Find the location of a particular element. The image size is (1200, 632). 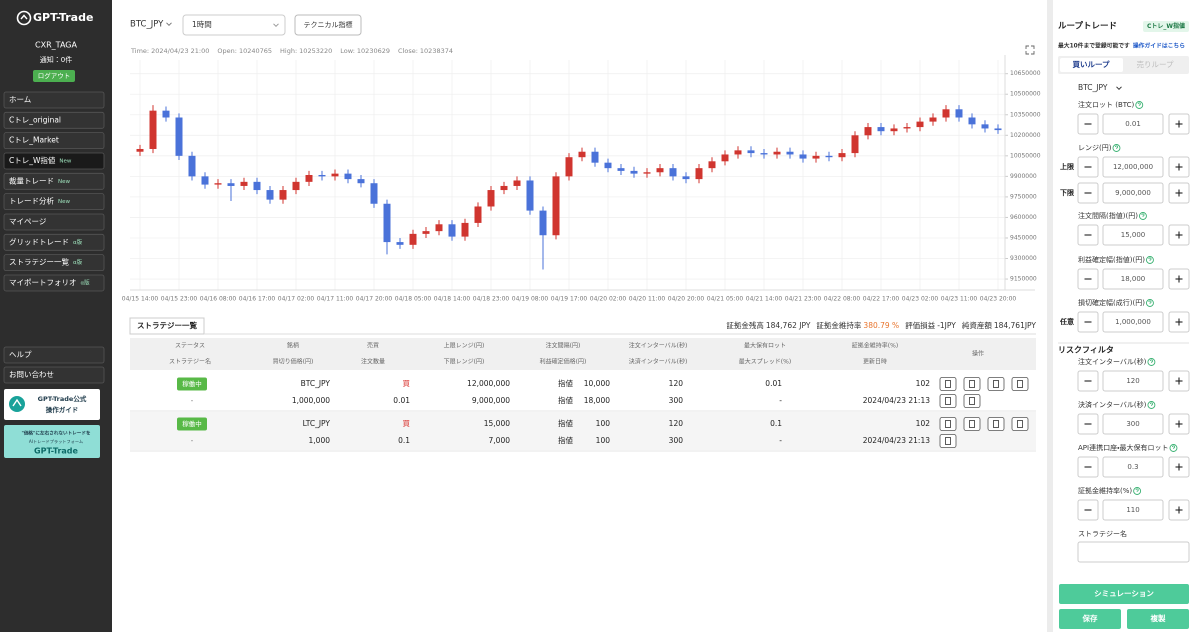

banner-ad-line: GPT-Trade is located at coordinates (56, 451).